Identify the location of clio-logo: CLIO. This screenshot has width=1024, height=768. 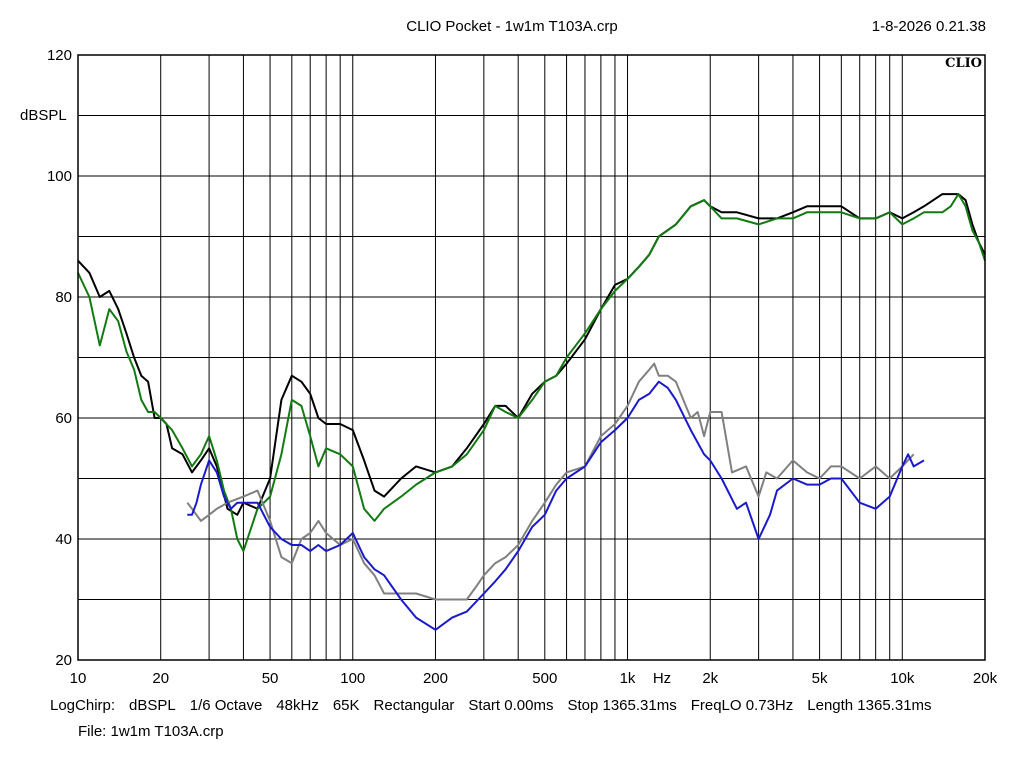
(963, 63).